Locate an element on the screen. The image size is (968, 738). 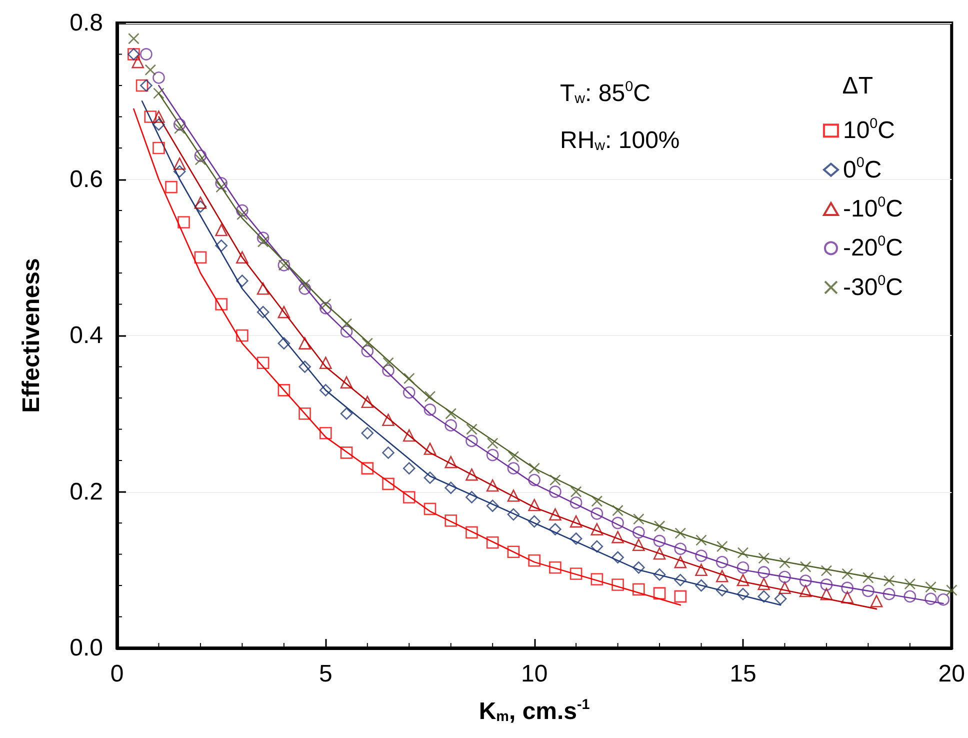
y-tick-label: 0.4 is located at coordinates (86, 335).